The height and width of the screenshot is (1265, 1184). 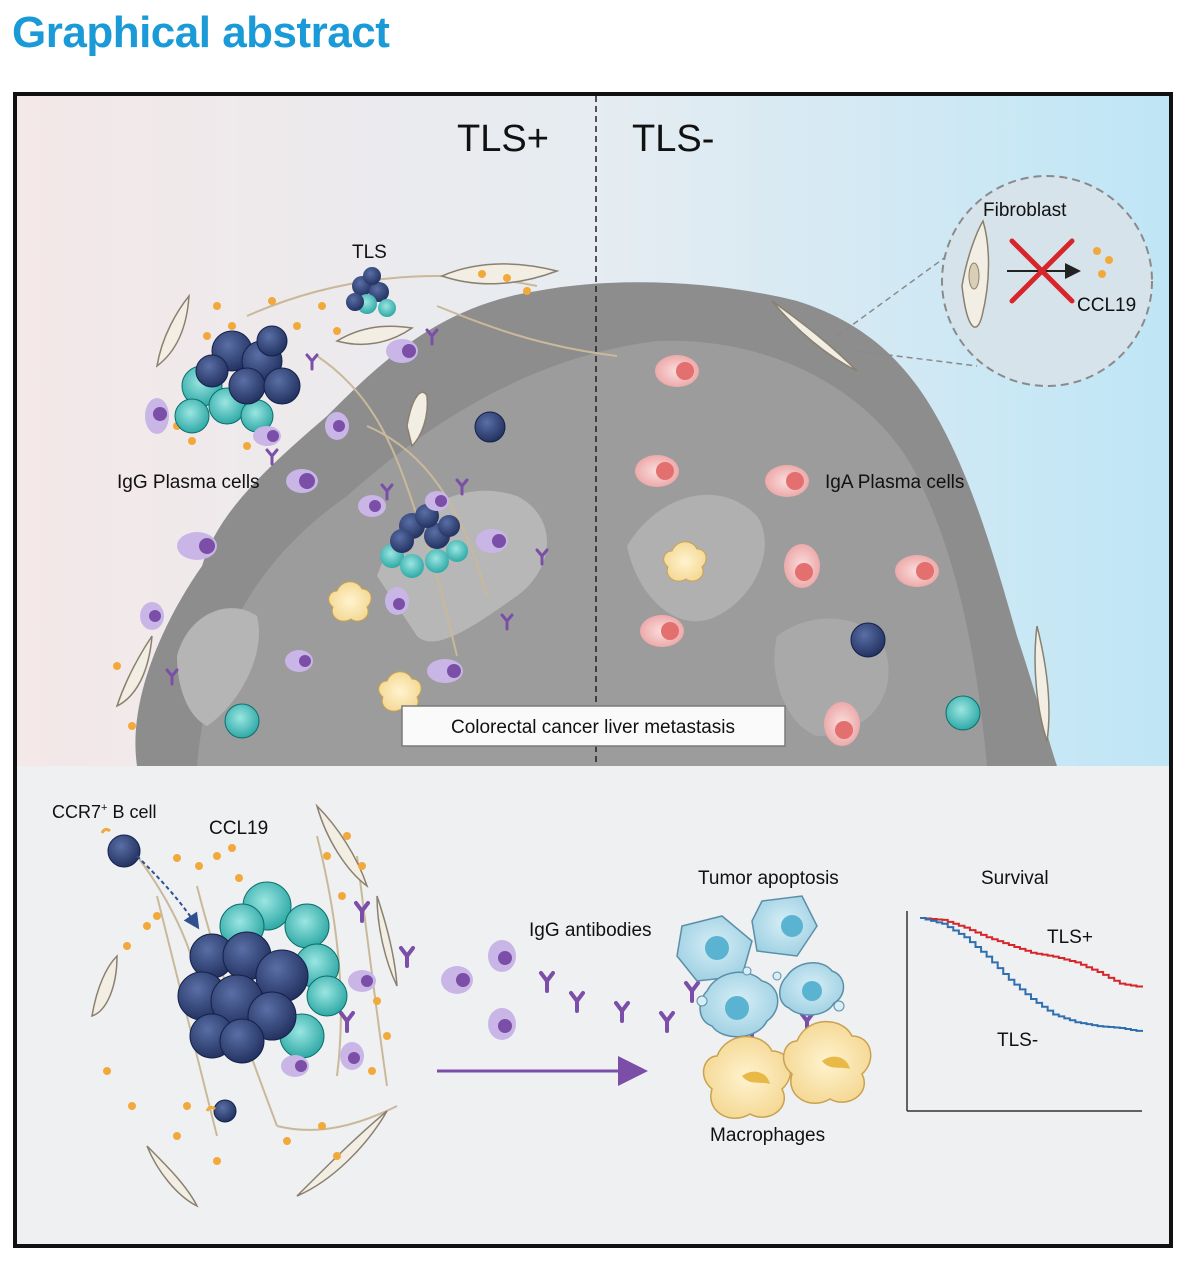 I want to click on ccl19-label-bottom: CCL19, so click(x=238, y=828).